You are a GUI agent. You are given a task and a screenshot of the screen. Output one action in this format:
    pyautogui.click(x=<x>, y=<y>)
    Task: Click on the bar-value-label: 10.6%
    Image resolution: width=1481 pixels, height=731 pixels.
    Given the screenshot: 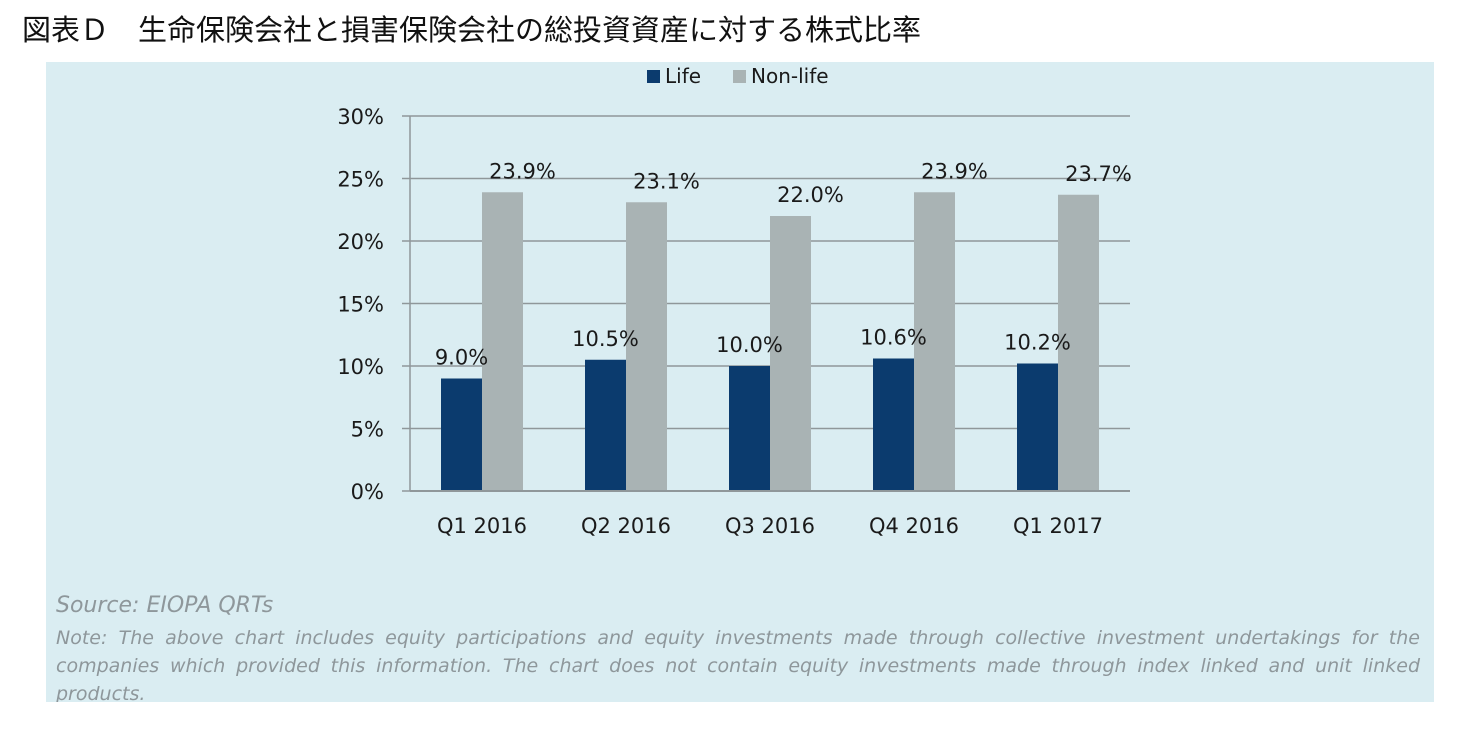 What is the action you would take?
    pyautogui.click(x=893, y=338)
    